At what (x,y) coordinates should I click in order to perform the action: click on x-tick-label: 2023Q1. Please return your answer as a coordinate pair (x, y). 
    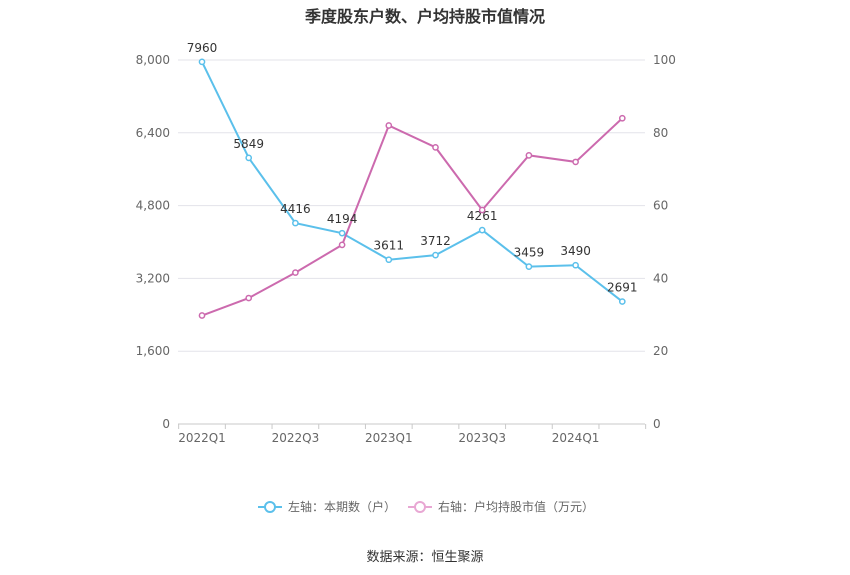
    Looking at the image, I should click on (389, 438).